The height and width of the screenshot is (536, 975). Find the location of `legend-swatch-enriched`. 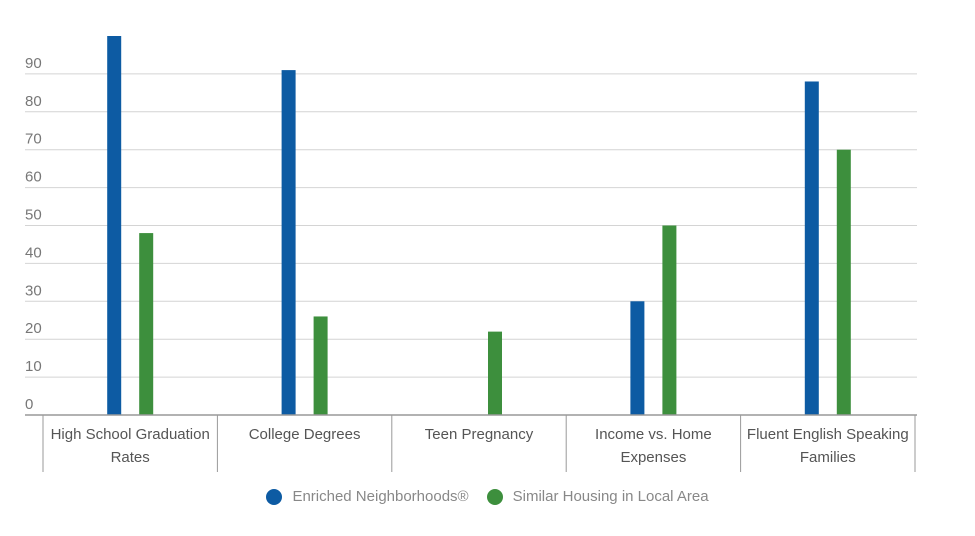

legend-swatch-enriched is located at coordinates (274, 496).